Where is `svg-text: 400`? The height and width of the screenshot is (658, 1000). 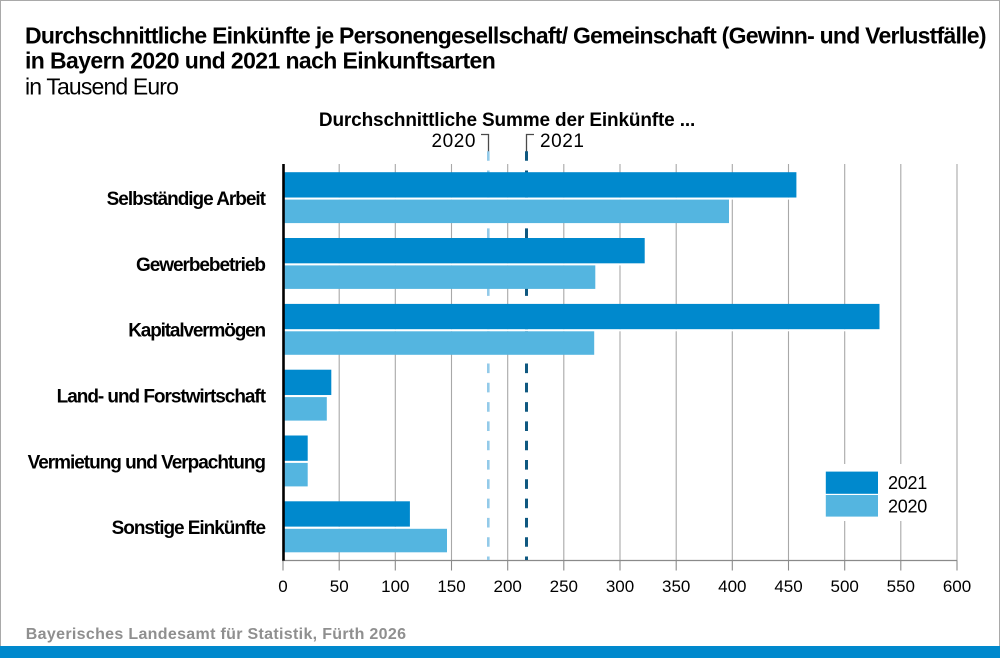
svg-text: 400 is located at coordinates (732, 586).